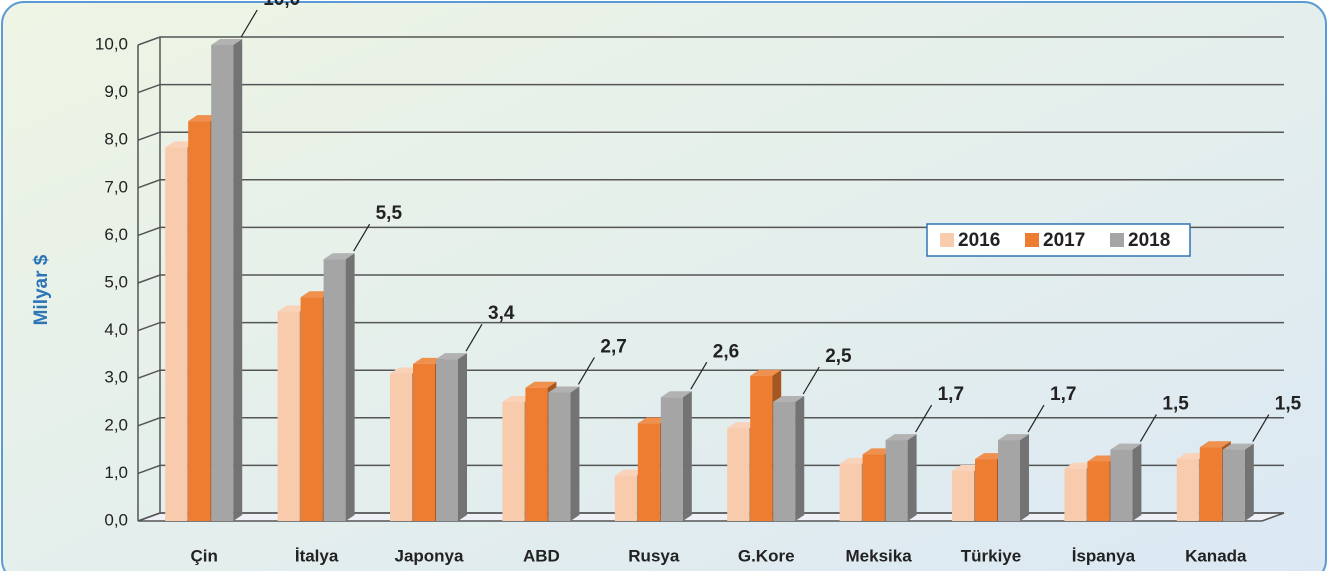 The image size is (1328, 576). I want to click on legend-box, so click(1058, 240).